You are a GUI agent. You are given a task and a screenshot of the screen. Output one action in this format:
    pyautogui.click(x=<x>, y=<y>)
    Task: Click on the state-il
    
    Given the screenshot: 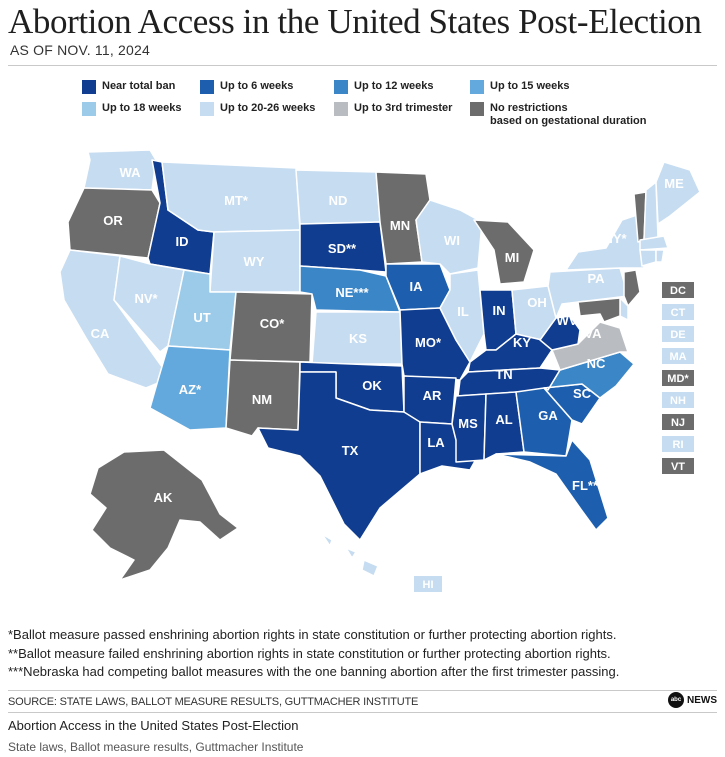 What is the action you would take?
    pyautogui.click(x=462, y=316)
    